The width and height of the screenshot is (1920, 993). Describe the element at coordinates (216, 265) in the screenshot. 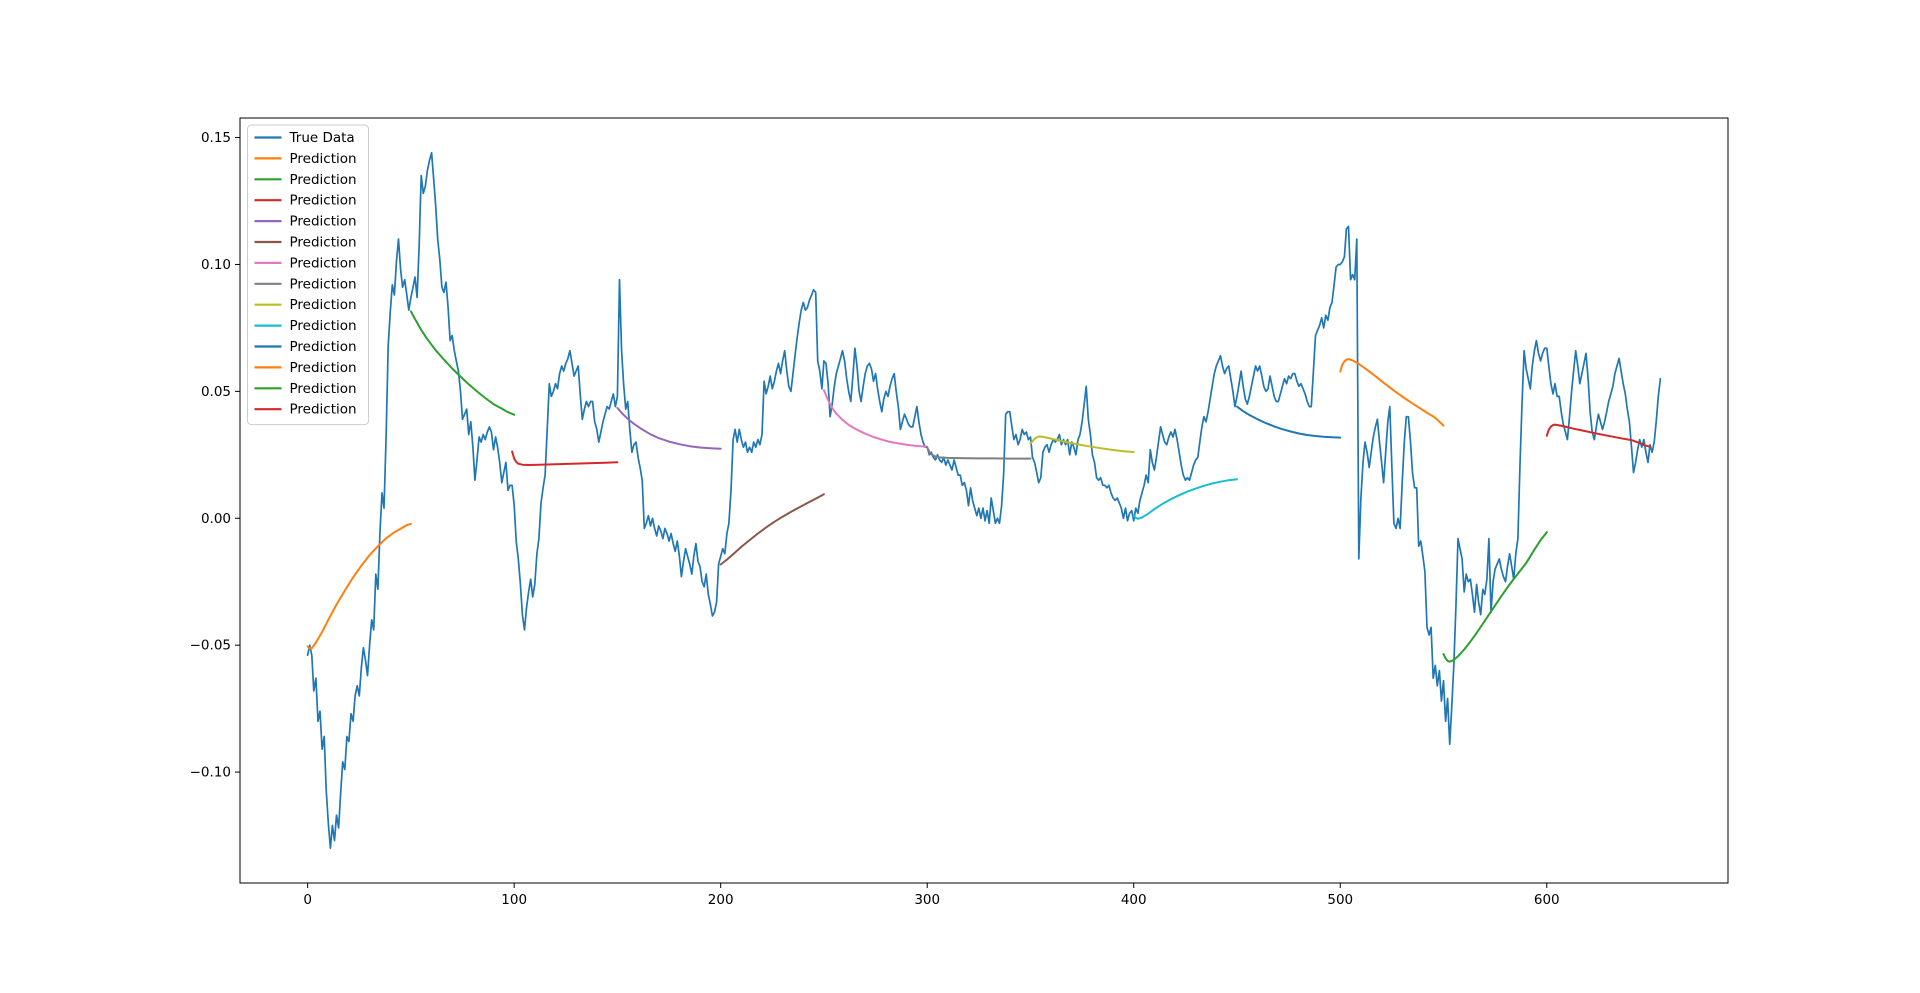

I see `y-tick-label: 0.10` at that location.